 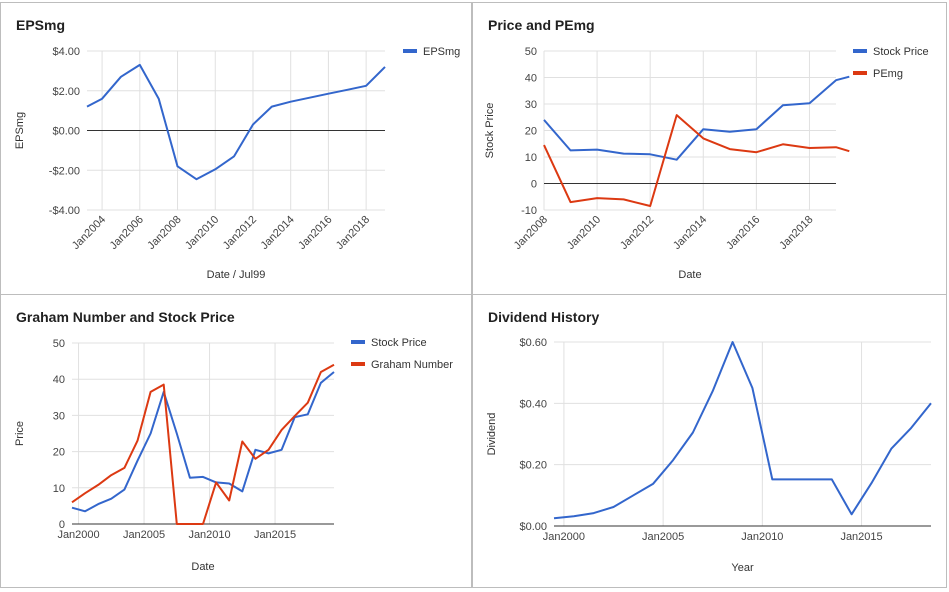 I want to click on x-tick-label: Jan2004, so click(x=89, y=233).